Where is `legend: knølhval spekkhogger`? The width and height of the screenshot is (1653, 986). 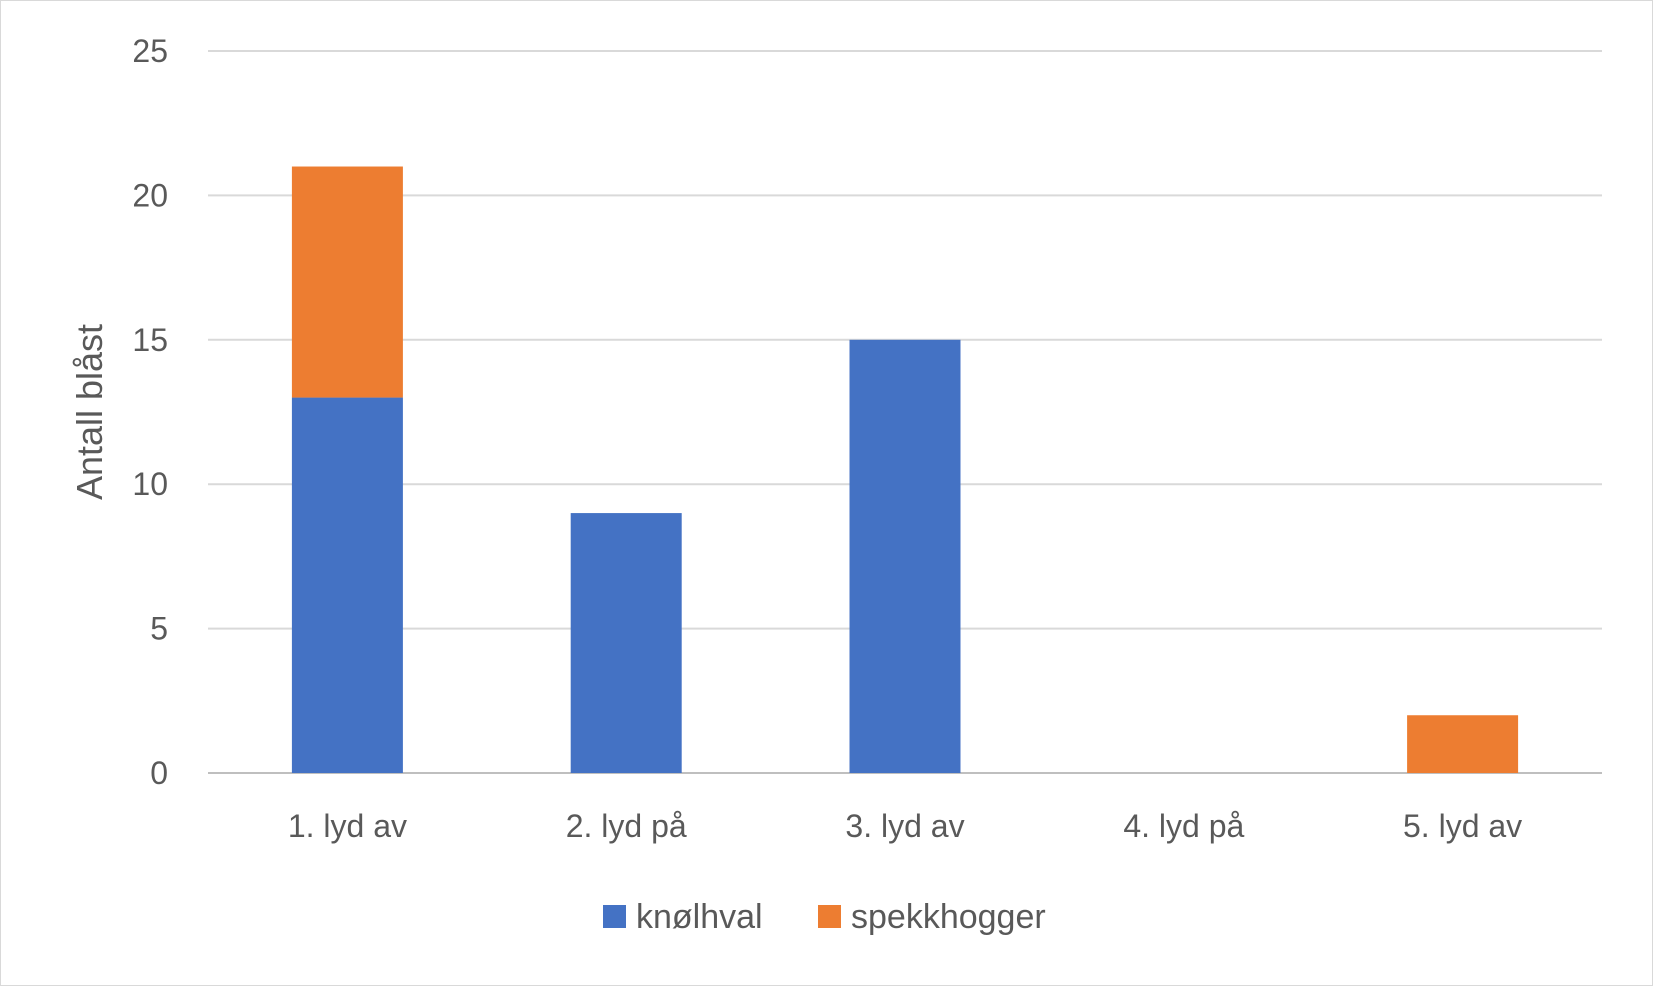 legend: knølhval spekkhogger is located at coordinates (824, 917).